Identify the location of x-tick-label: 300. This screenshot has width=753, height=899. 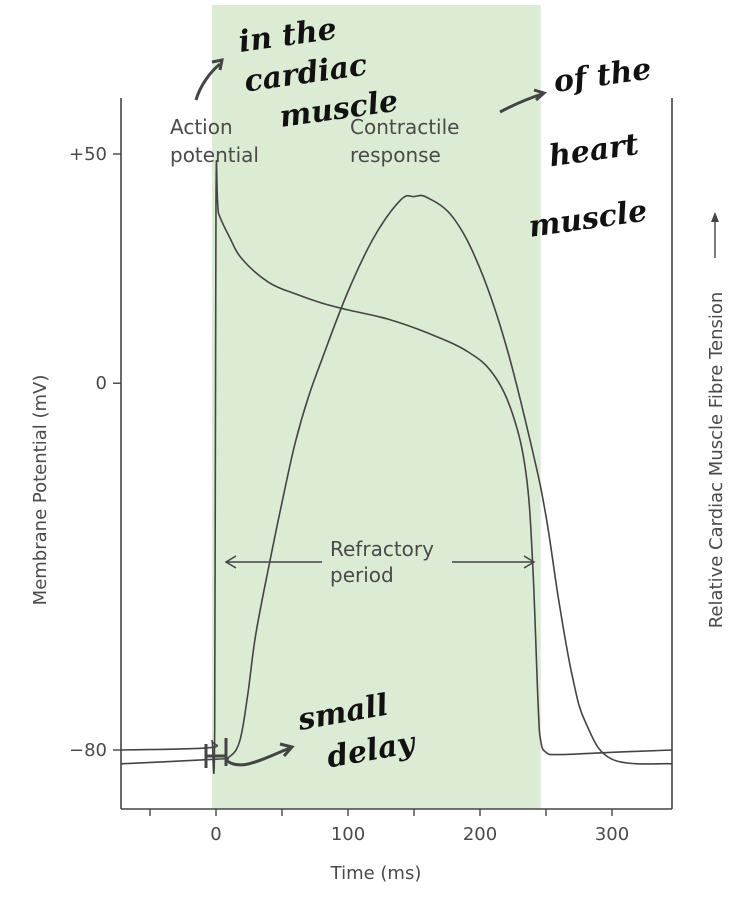
(612, 834).